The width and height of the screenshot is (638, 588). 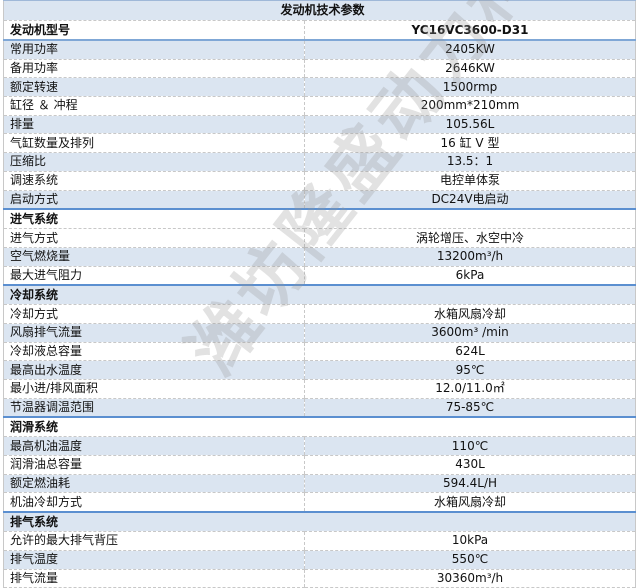 What do you see at coordinates (154, 408) in the screenshot?
I see `param-label: 节温器调温范围` at bounding box center [154, 408].